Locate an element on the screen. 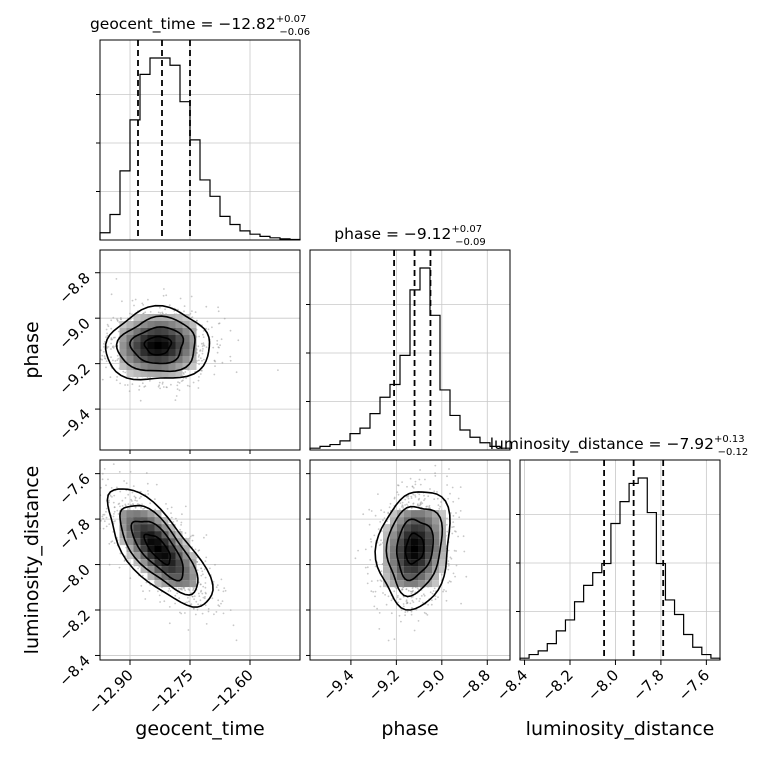 The image size is (760, 760). xtick-label-luminosity-distance-4: −7.6 is located at coordinates (694, 685).